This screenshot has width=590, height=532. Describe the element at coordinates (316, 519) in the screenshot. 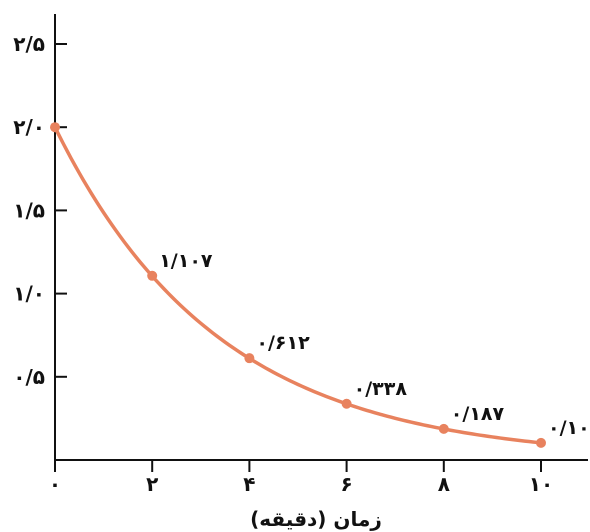

I see `x-axis-title: زمان (دقیقه)` at that location.